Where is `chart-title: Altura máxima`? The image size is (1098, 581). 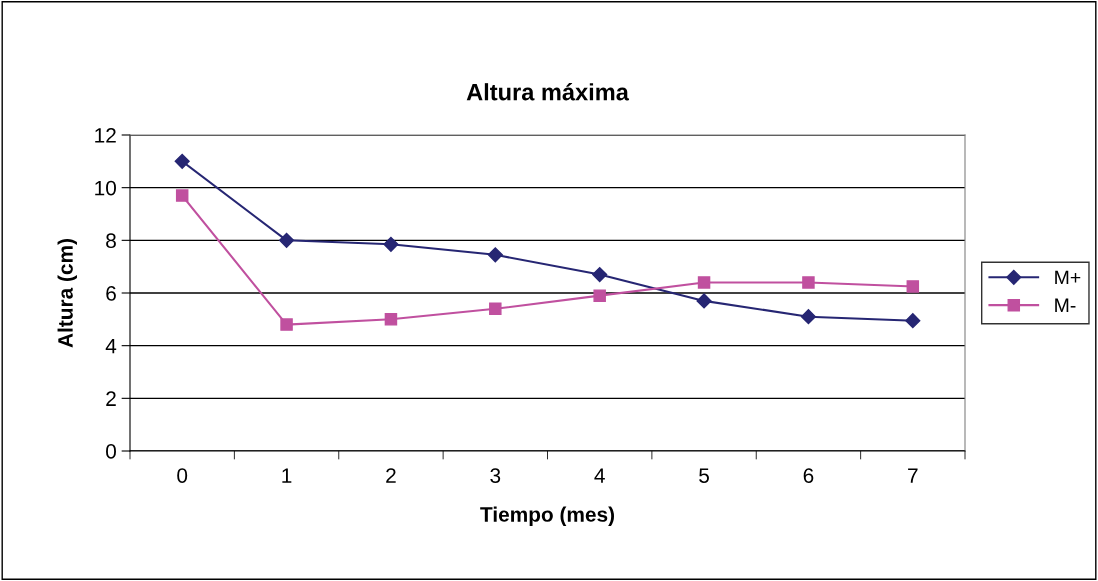
chart-title: Altura máxima is located at coordinates (548, 91).